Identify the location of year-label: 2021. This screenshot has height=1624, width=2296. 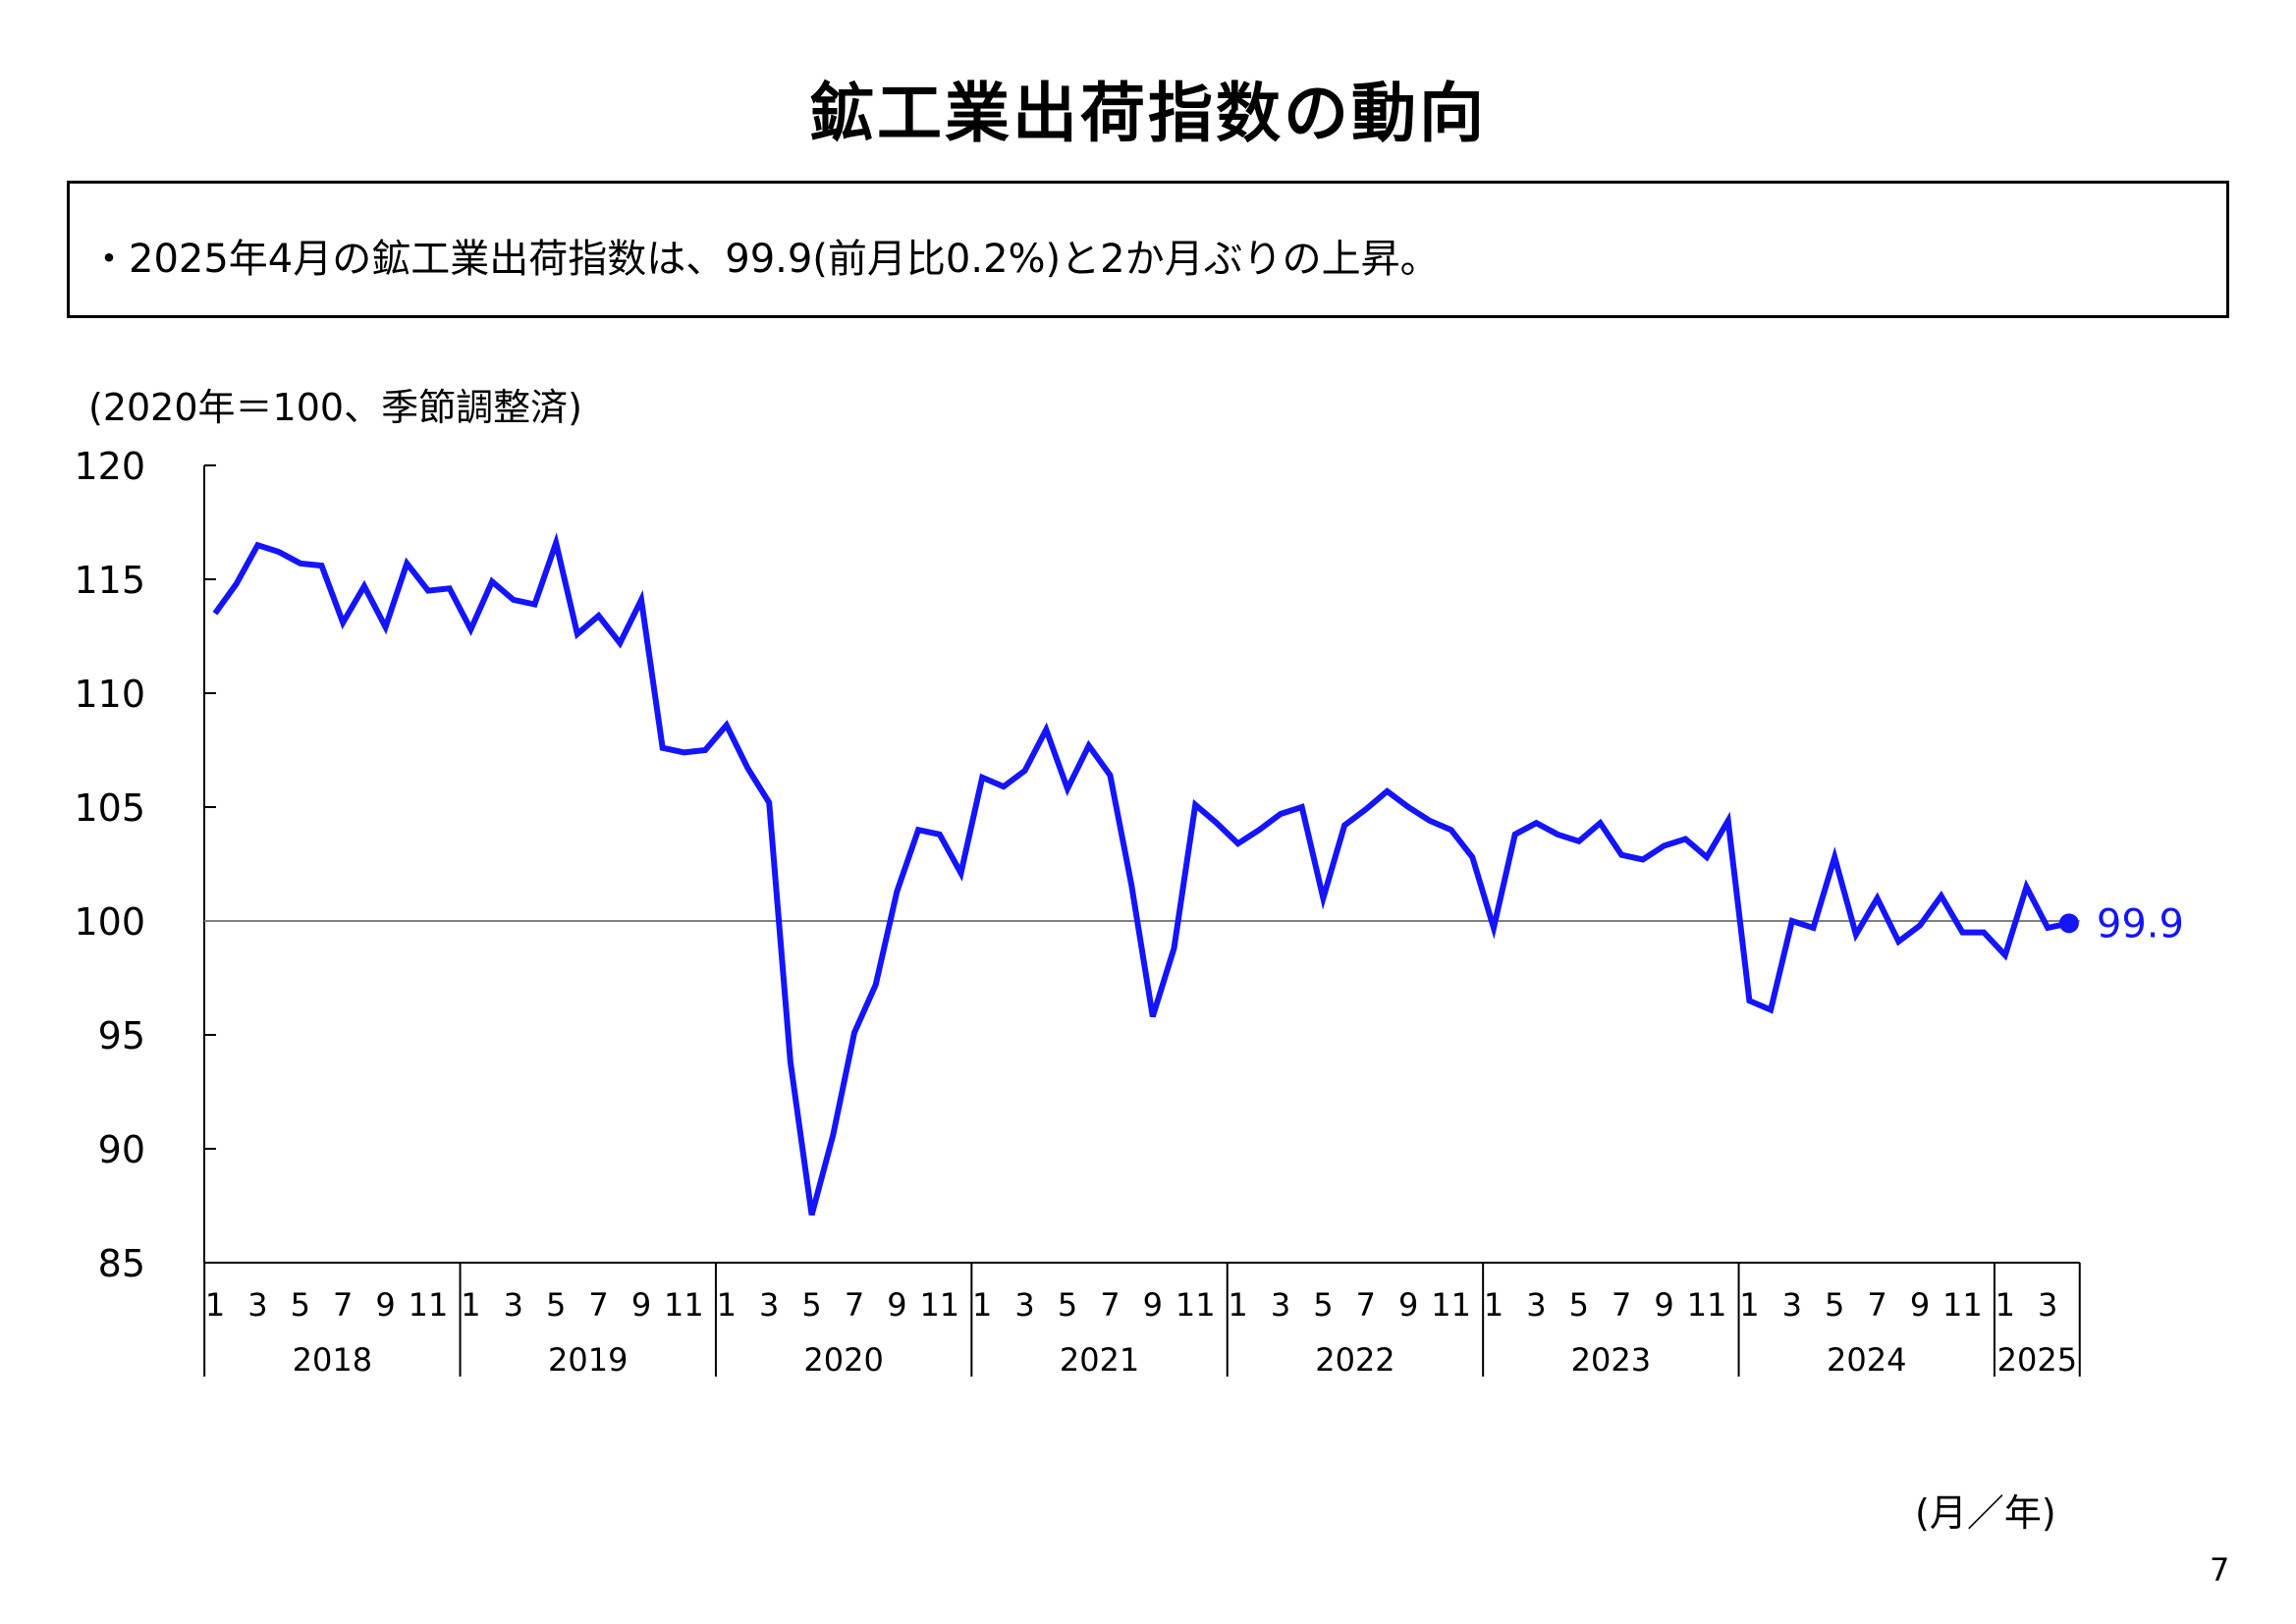
(1099, 1360).